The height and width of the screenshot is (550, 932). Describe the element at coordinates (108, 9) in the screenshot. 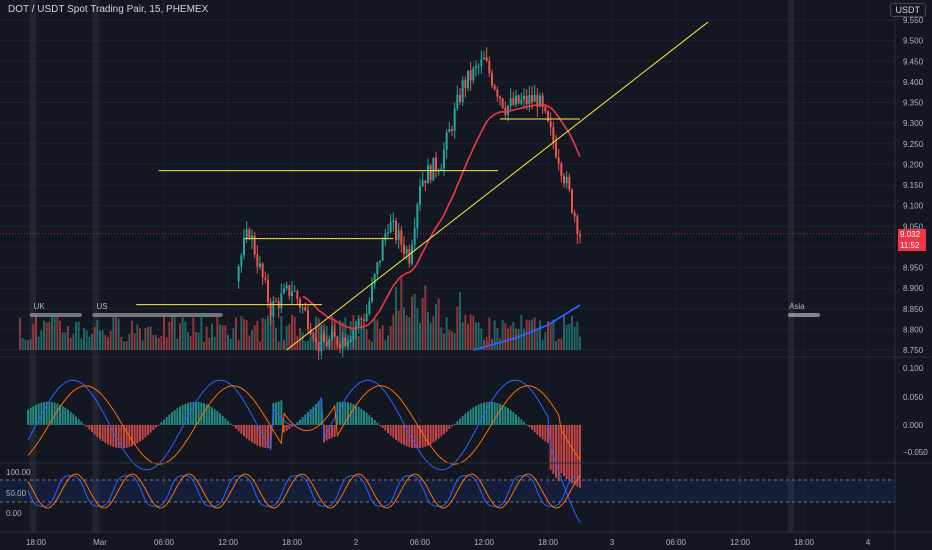

I see `symbol-title: DOT / USDT Spot Trading Pair, 15, PHEMEX` at that location.